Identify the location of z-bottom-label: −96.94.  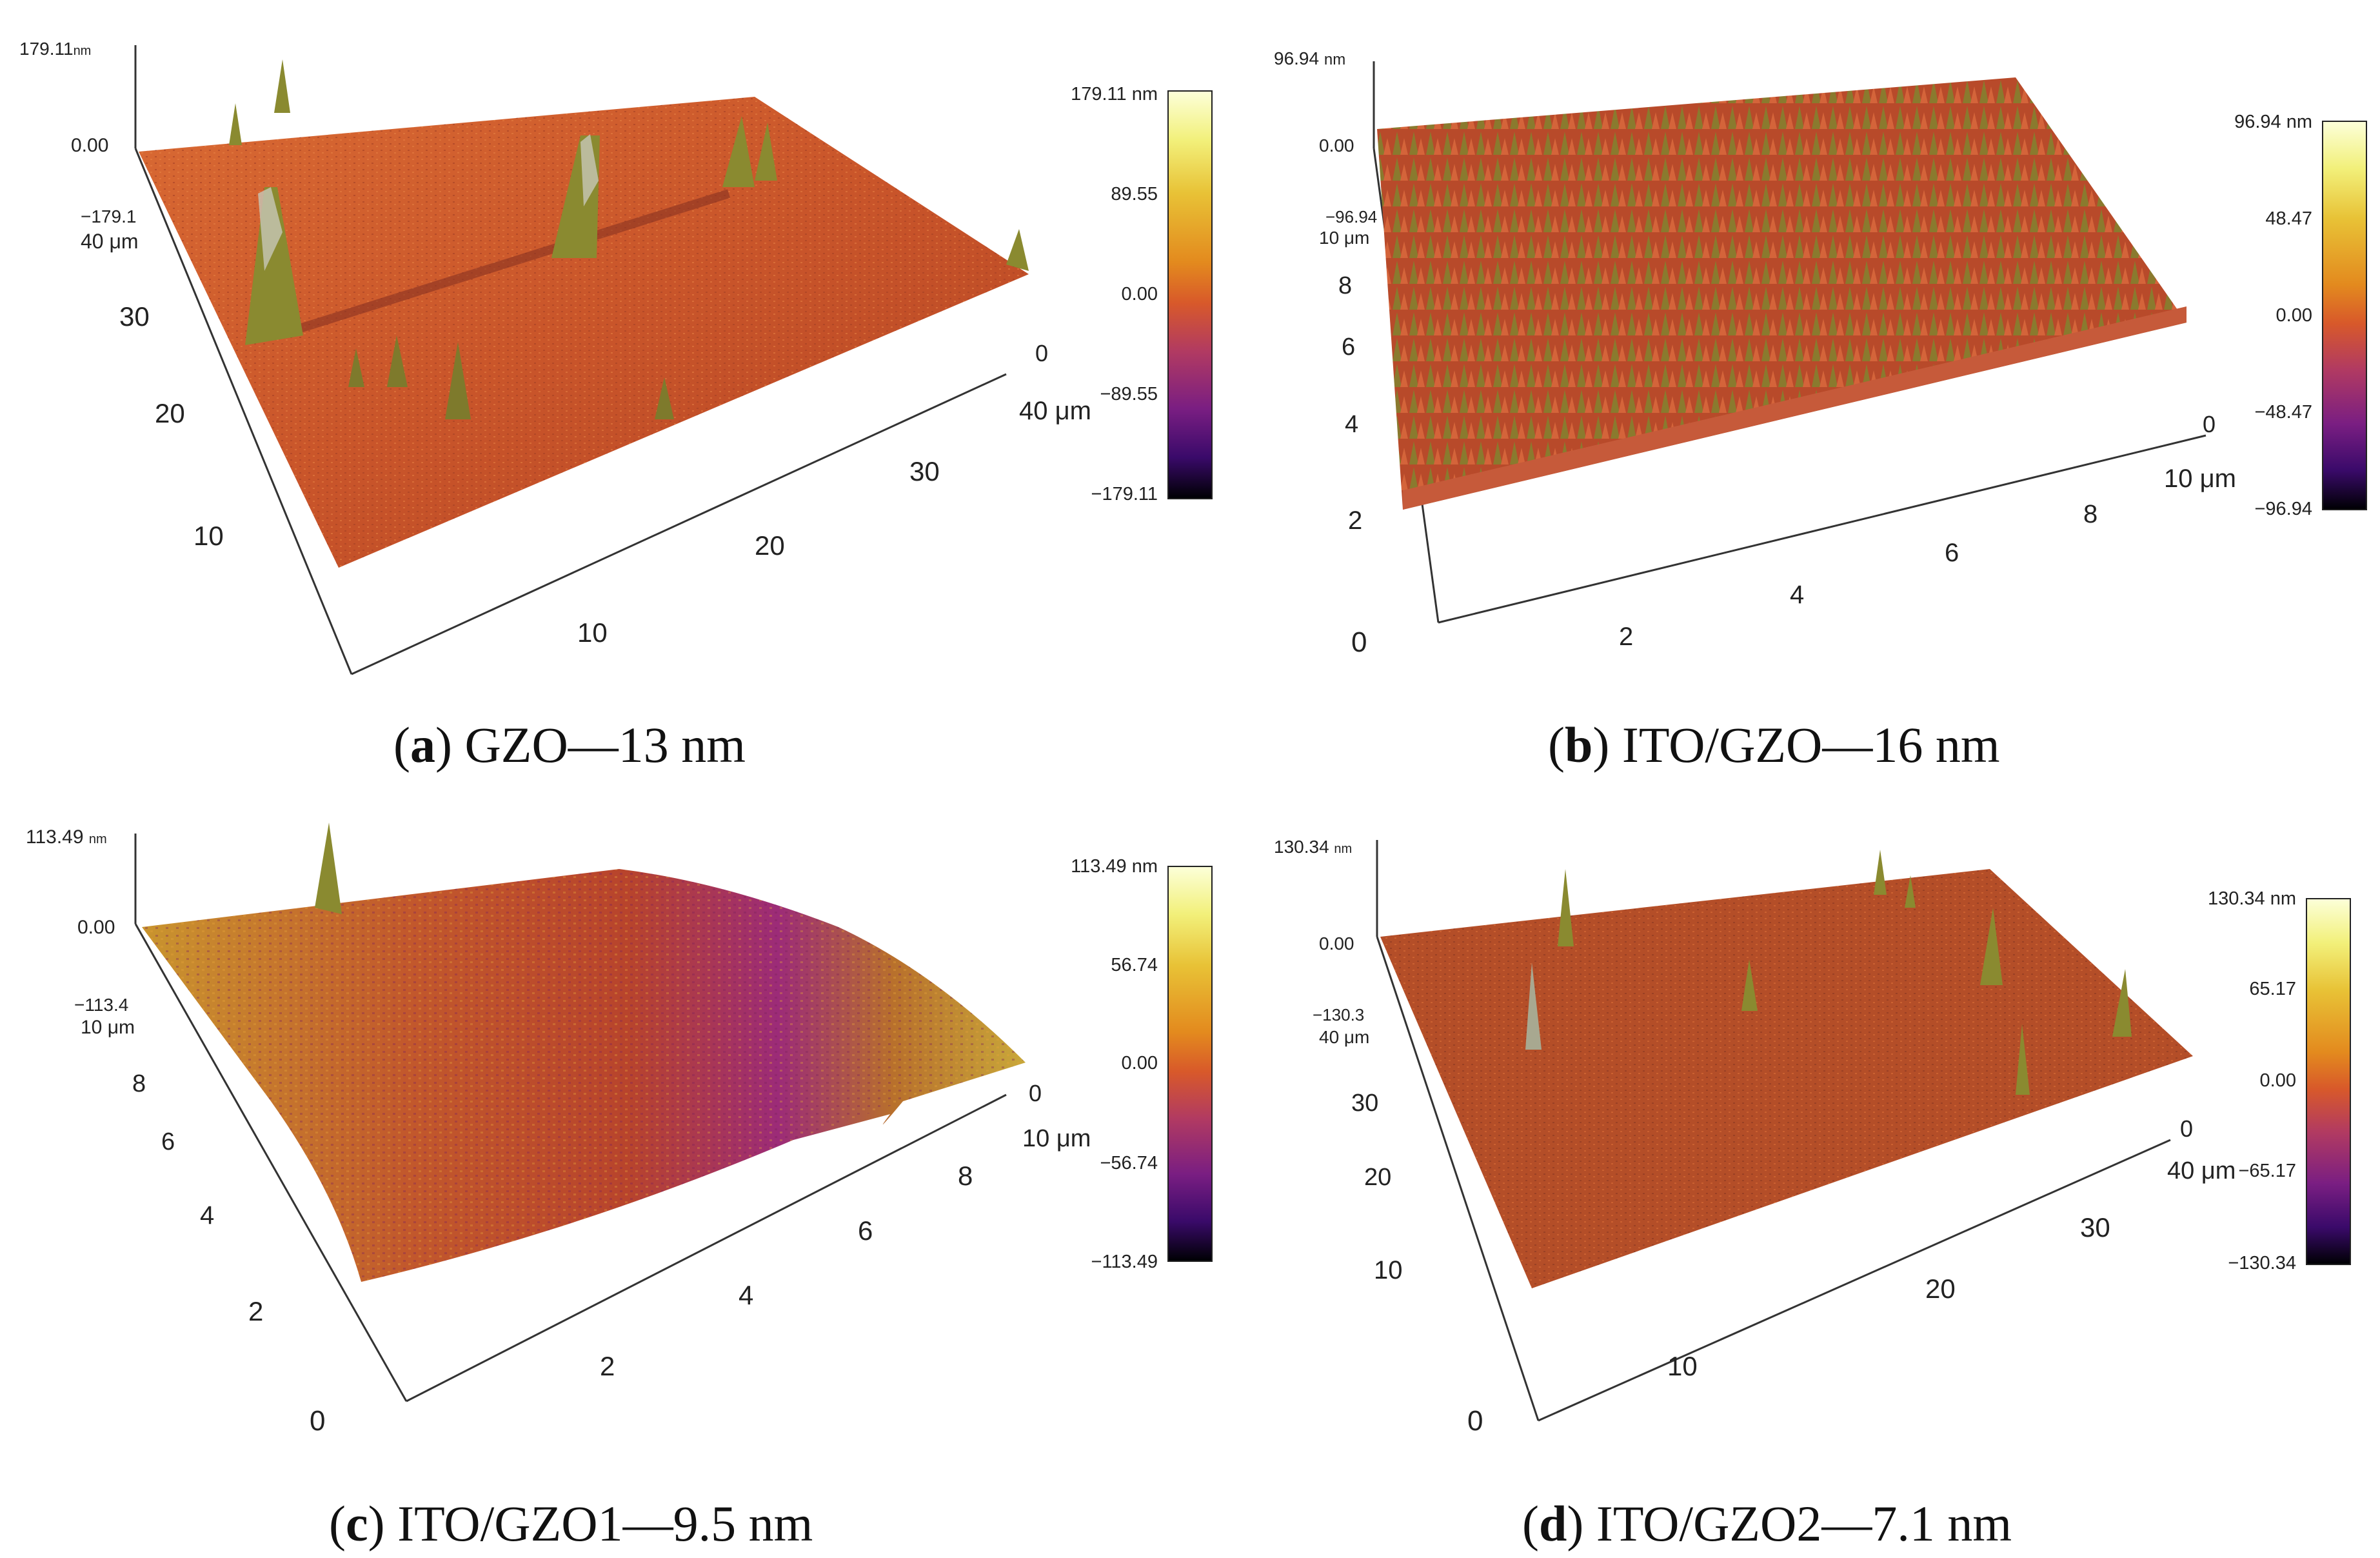
(1351, 216).